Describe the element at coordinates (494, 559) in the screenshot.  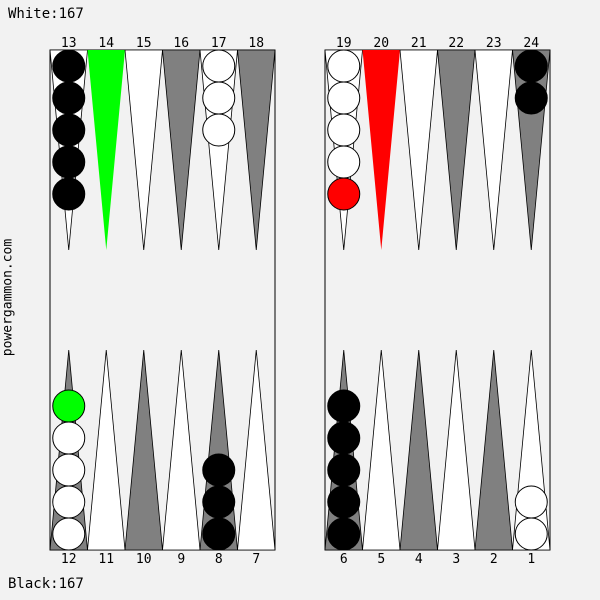
I see `point-number-2: 2` at that location.